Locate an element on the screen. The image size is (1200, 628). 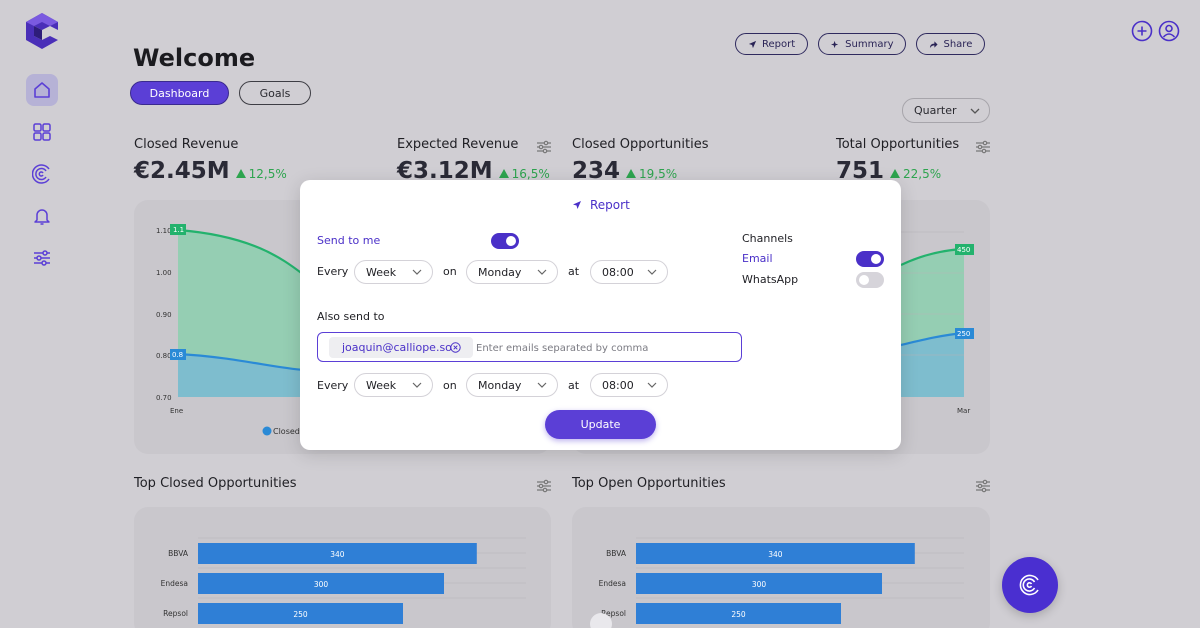
data-label: 0.8 is located at coordinates (177, 355).